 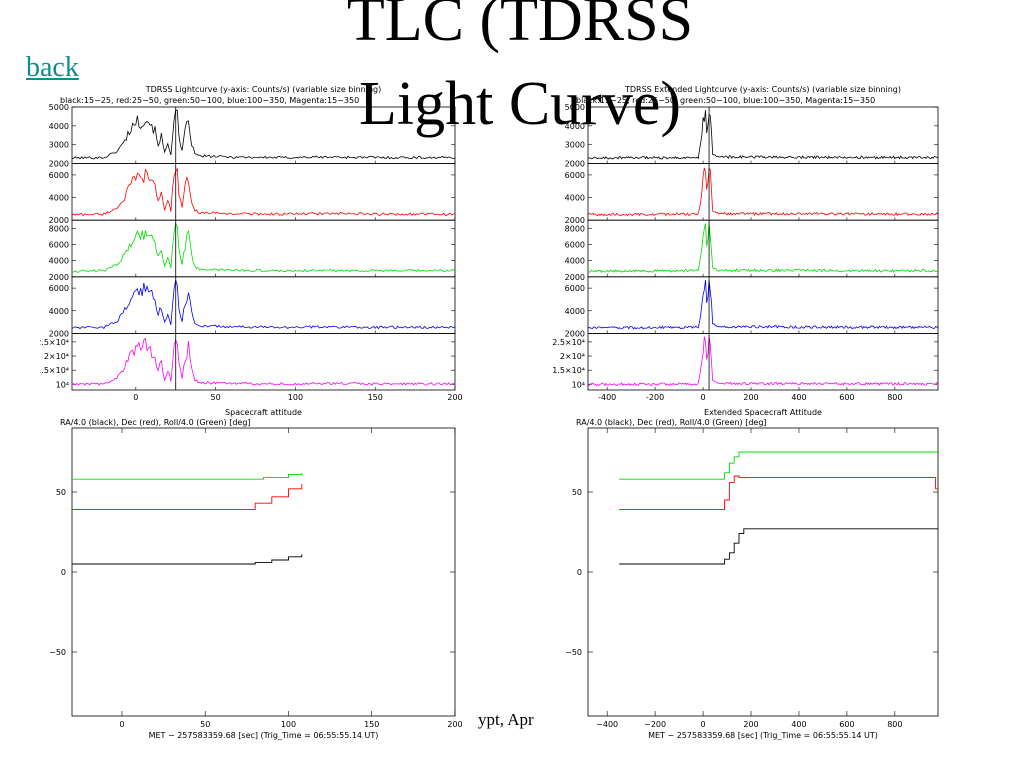 What do you see at coordinates (894, 724) in the screenshot?
I see `x-tick-label: 800` at bounding box center [894, 724].